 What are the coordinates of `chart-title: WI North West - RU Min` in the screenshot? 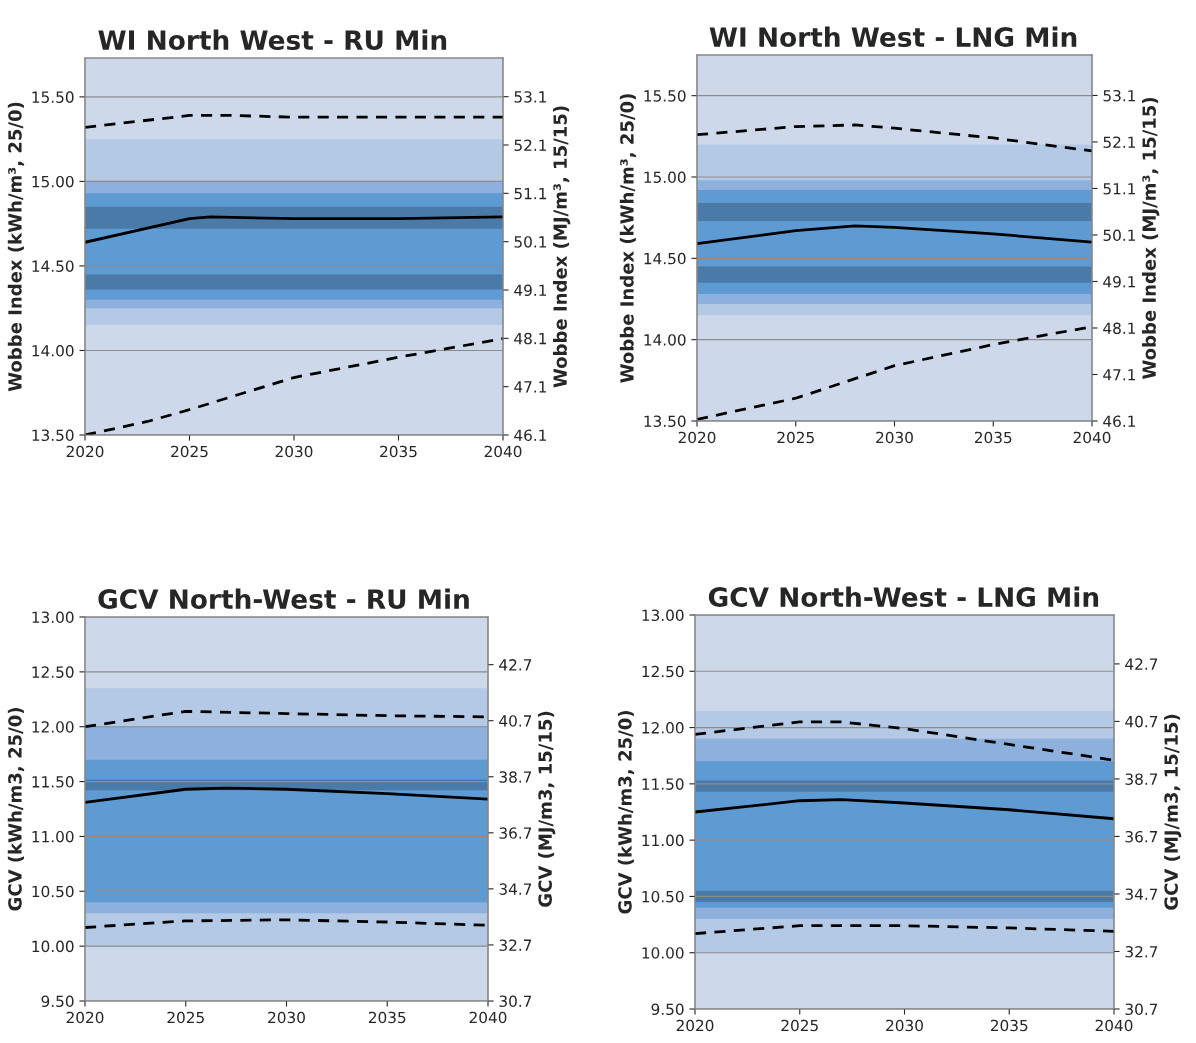 It's located at (272, 40).